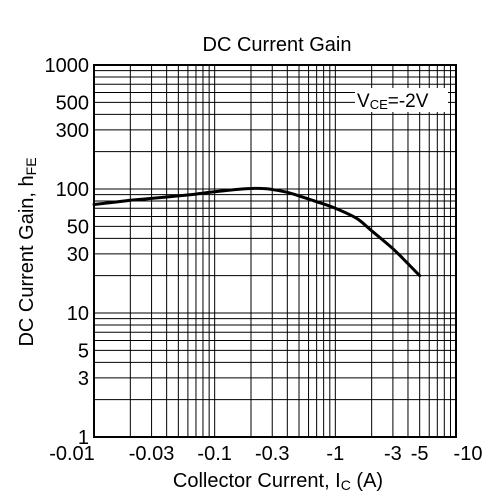 The height and width of the screenshot is (496, 484). Describe the element at coordinates (78, 255) in the screenshot. I see `y-tick-label: 30` at that location.